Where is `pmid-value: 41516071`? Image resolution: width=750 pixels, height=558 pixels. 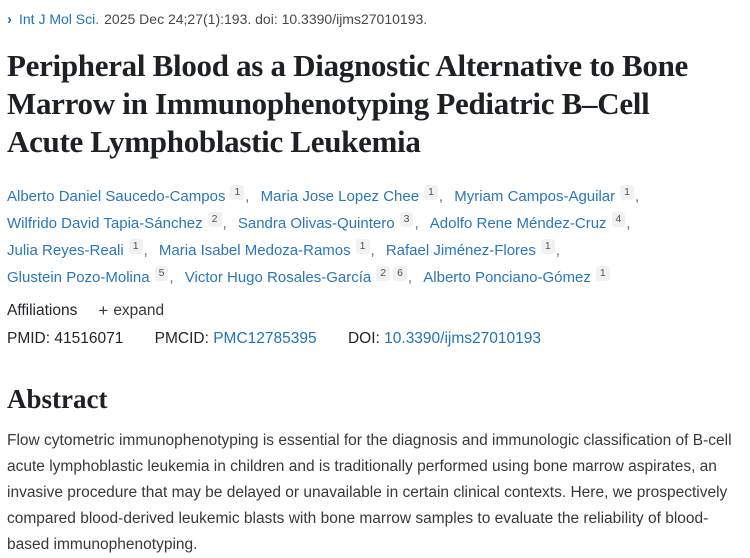
pmid-value: 41516071 is located at coordinates (89, 338).